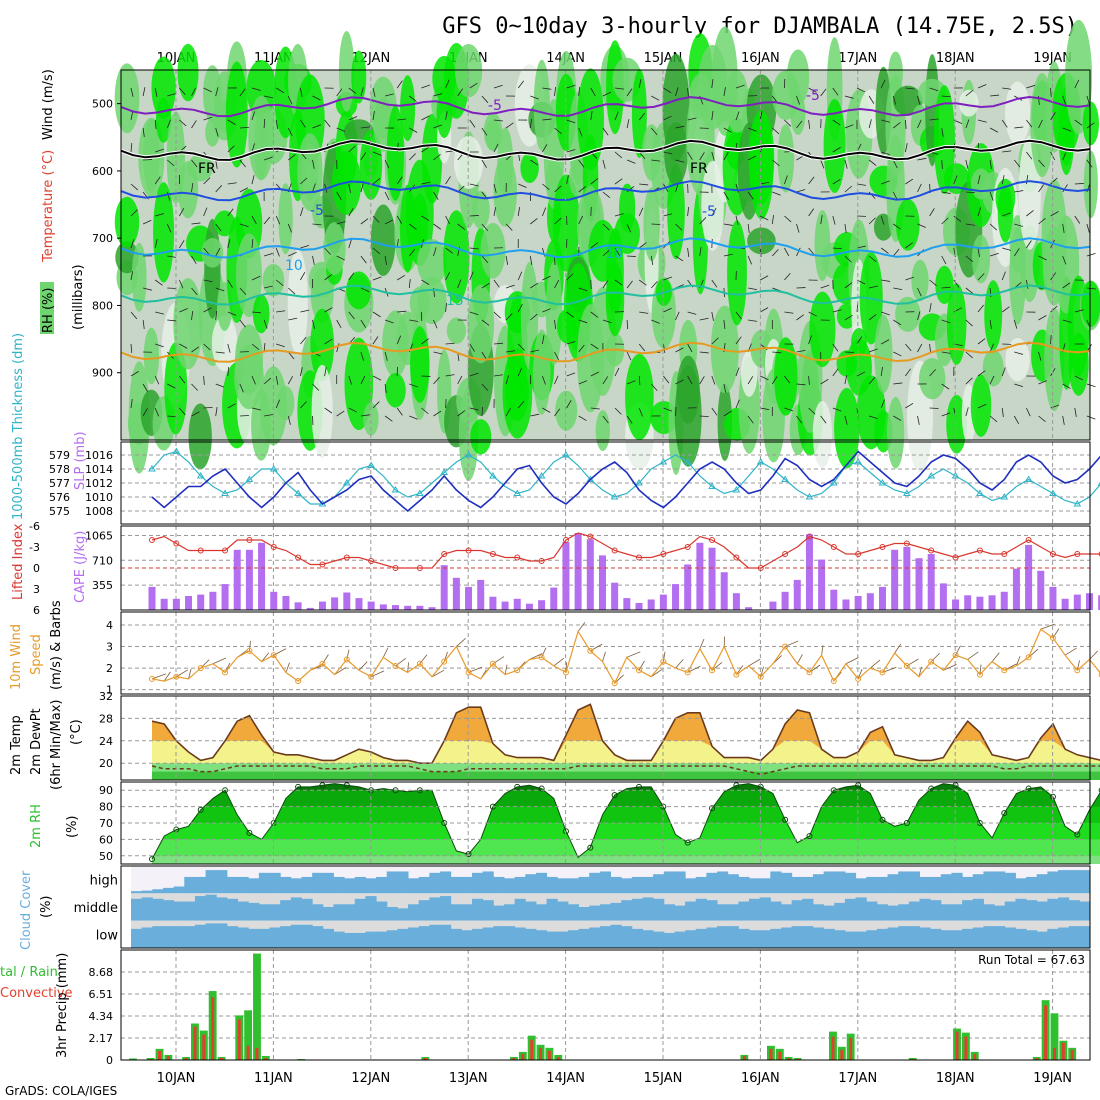 Image resolution: width=1100 pixels, height=1100 pixels. I want to click on bottom-date-label: 13JAN, so click(468, 1078).